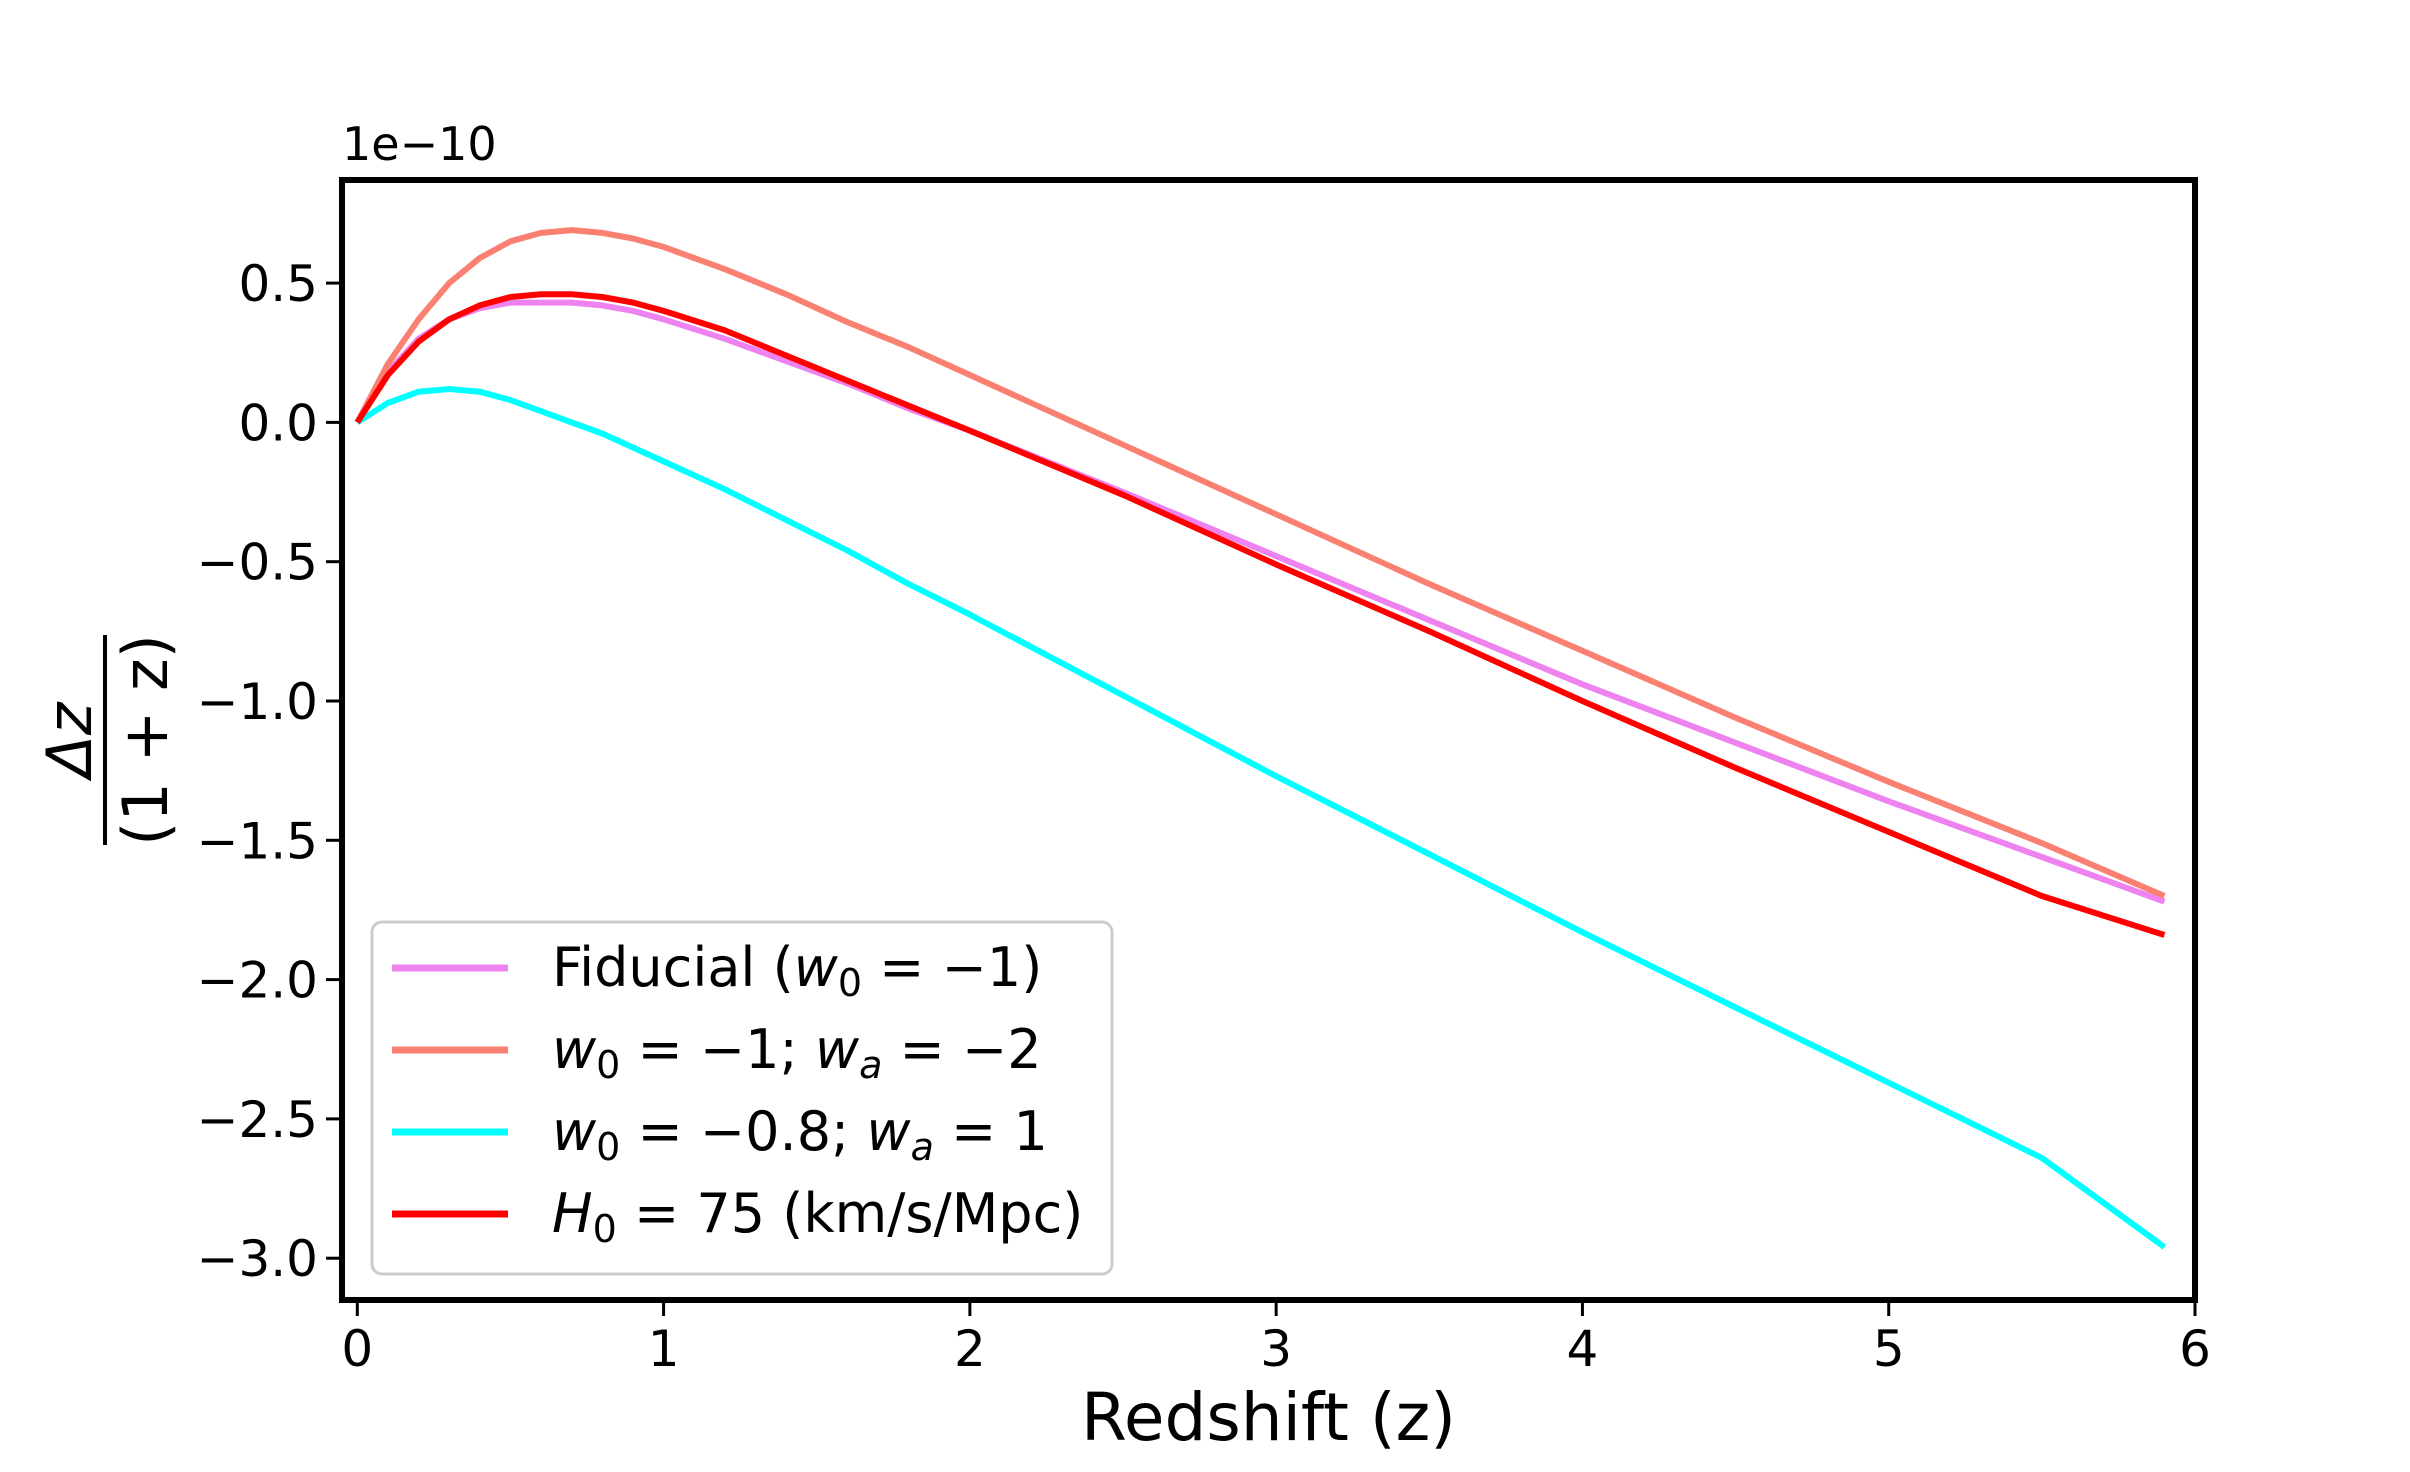 Image resolution: width=2410 pixels, height=1472 pixels. What do you see at coordinates (107, 740) in the screenshot?
I see `y-axis-label: Δz (1 + z)` at bounding box center [107, 740].